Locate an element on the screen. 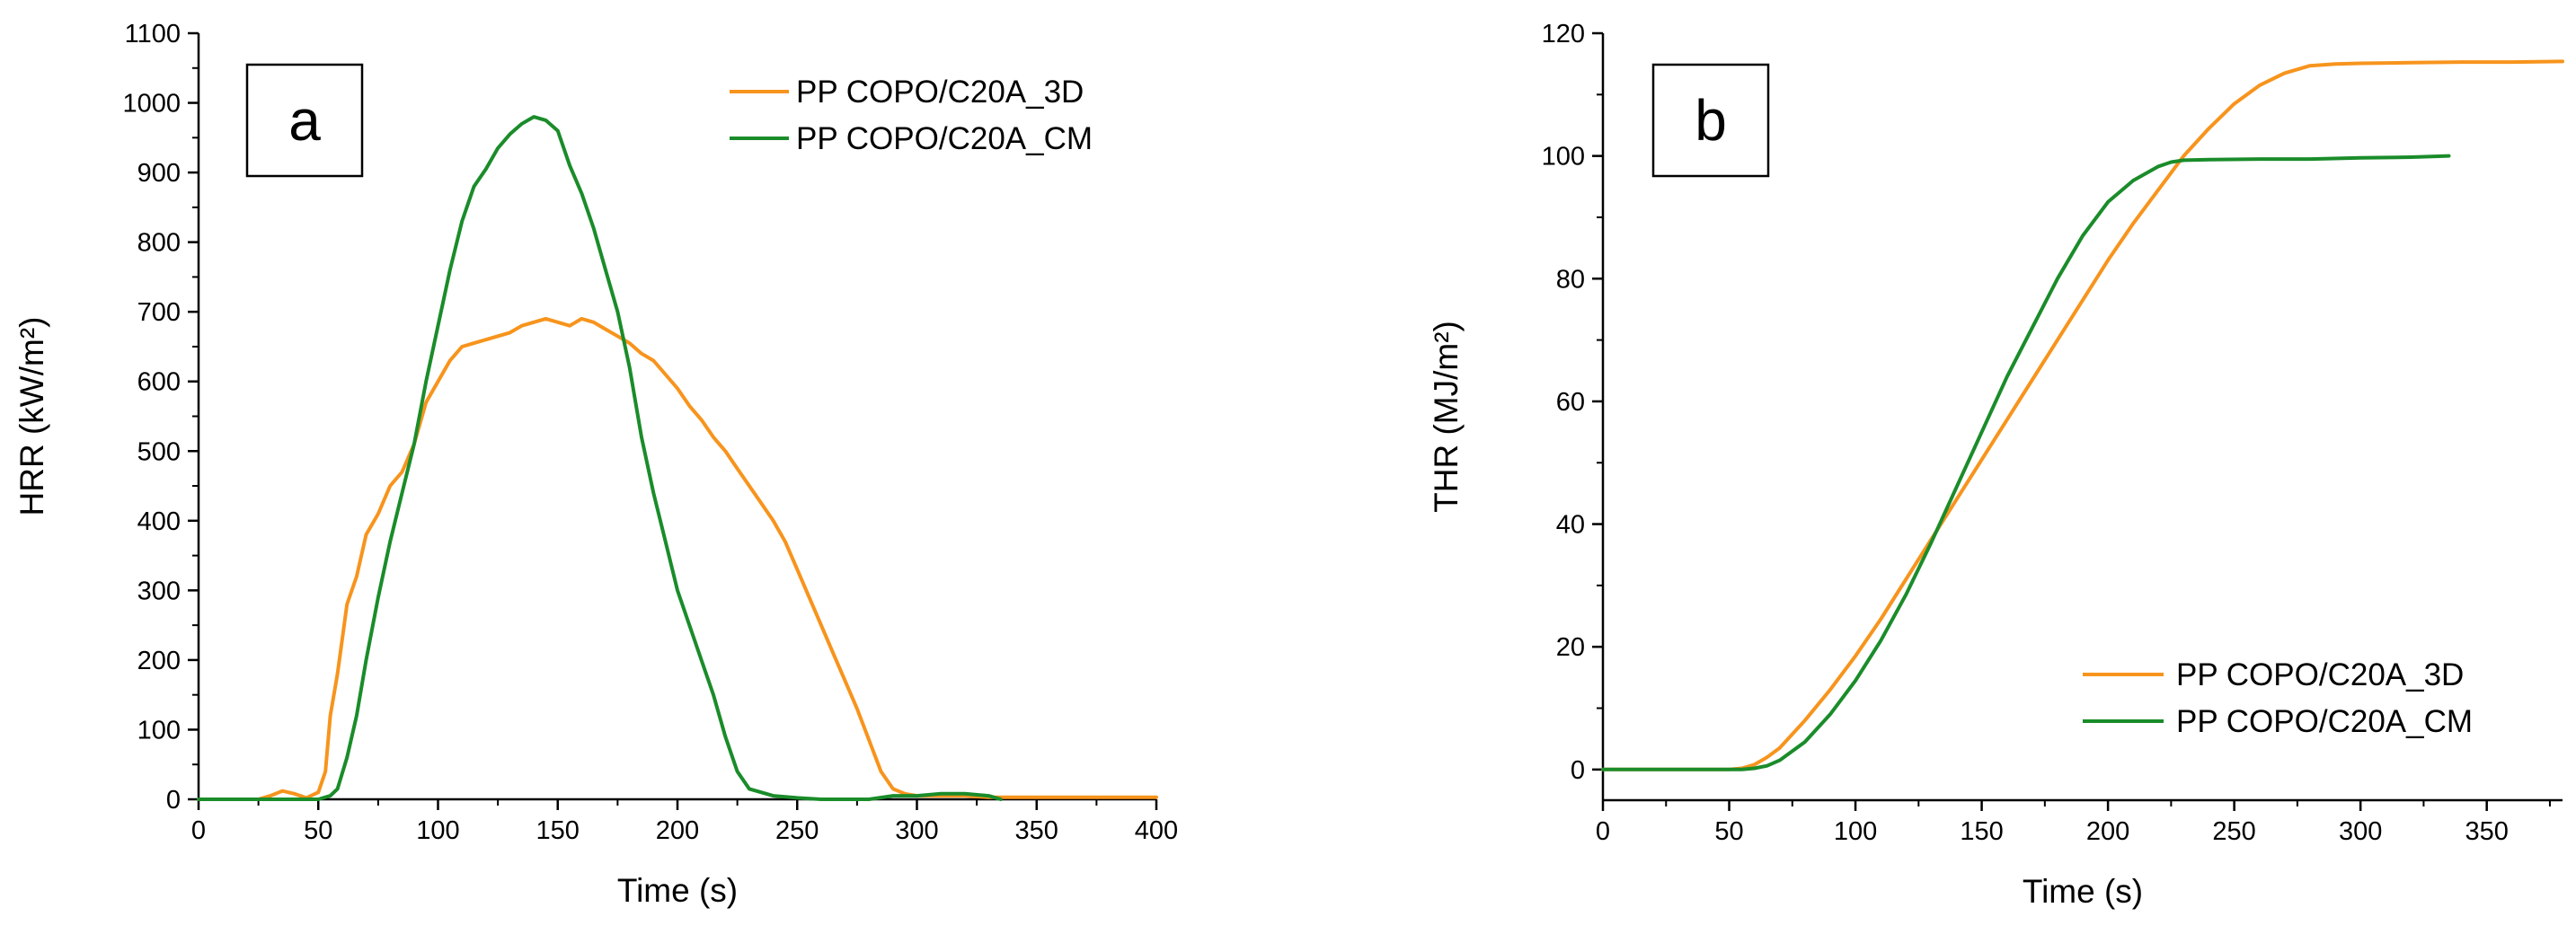  panel-label: a is located at coordinates (304, 120).